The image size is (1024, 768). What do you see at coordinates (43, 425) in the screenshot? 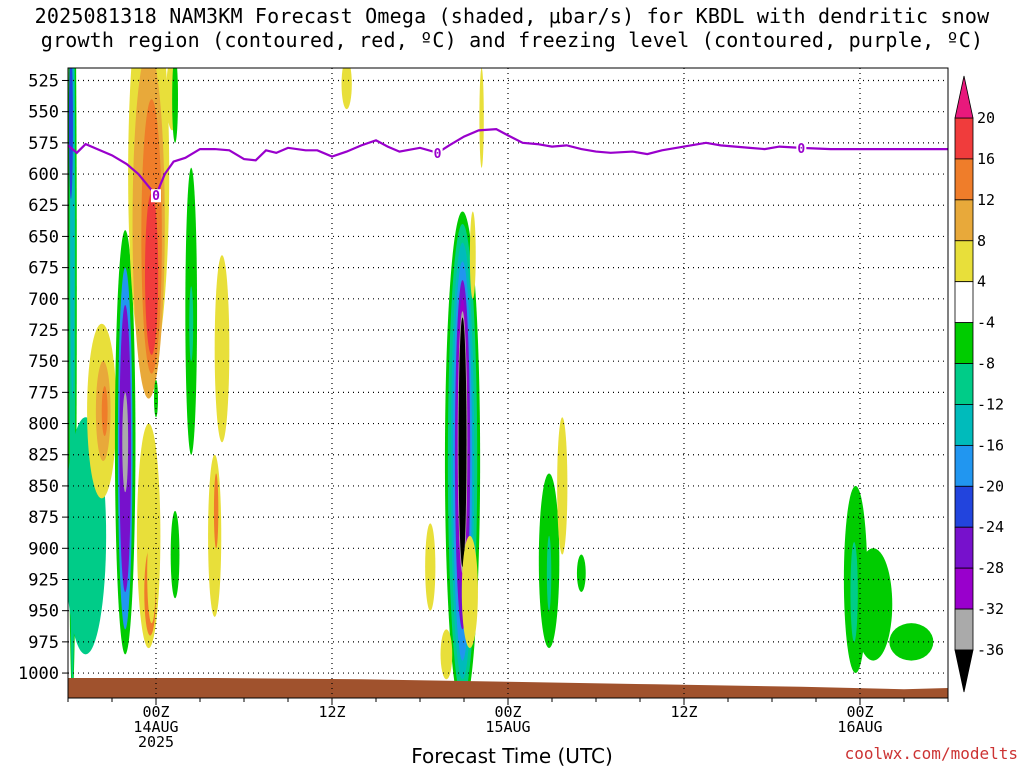
I see `y-tick-label: 800` at bounding box center [43, 425].